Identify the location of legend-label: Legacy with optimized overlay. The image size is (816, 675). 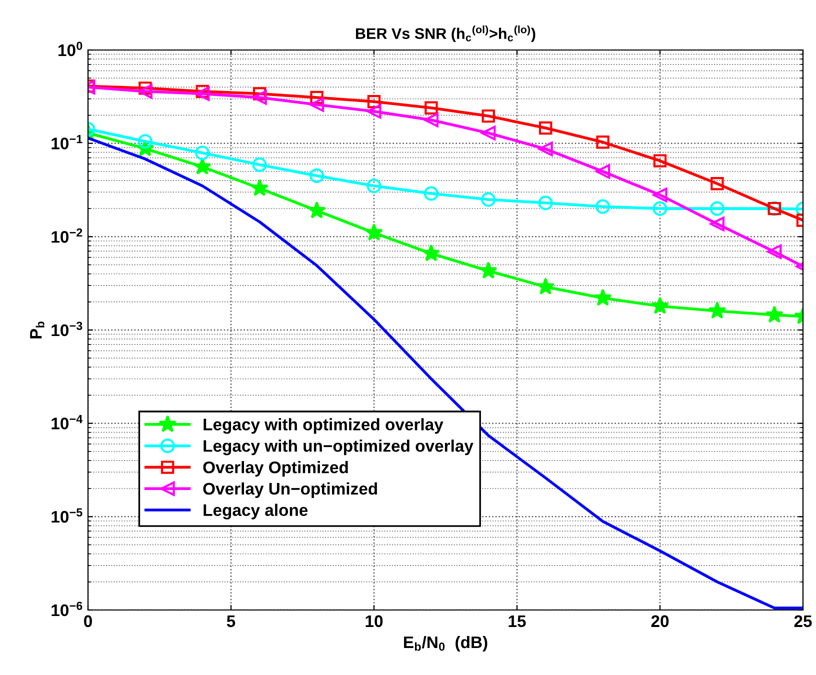
(324, 426).